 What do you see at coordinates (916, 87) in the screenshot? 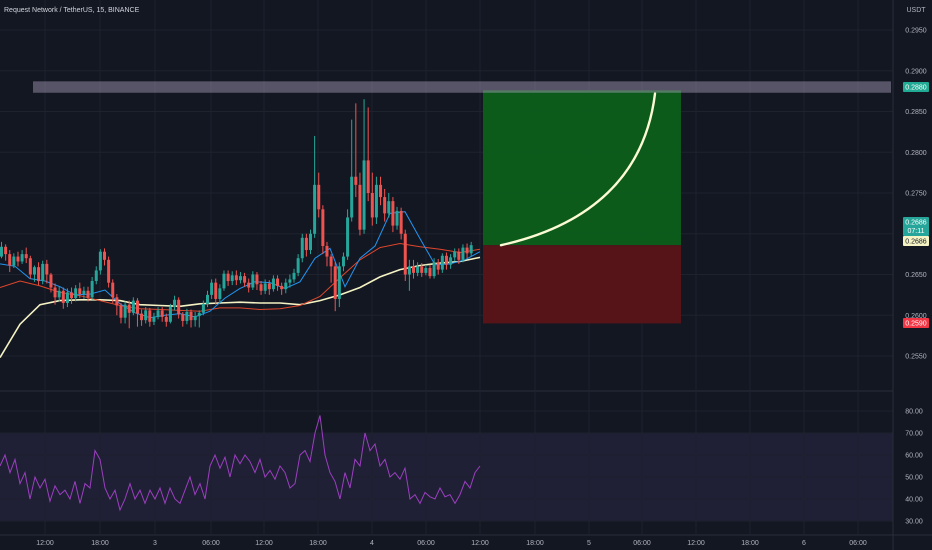
I see `target-price-badge: 0.2880` at bounding box center [916, 87].